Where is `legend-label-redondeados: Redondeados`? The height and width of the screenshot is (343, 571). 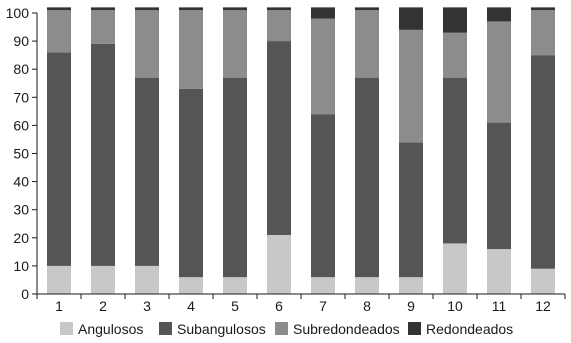 legend-label-redondeados: Redondeados is located at coordinates (469, 329).